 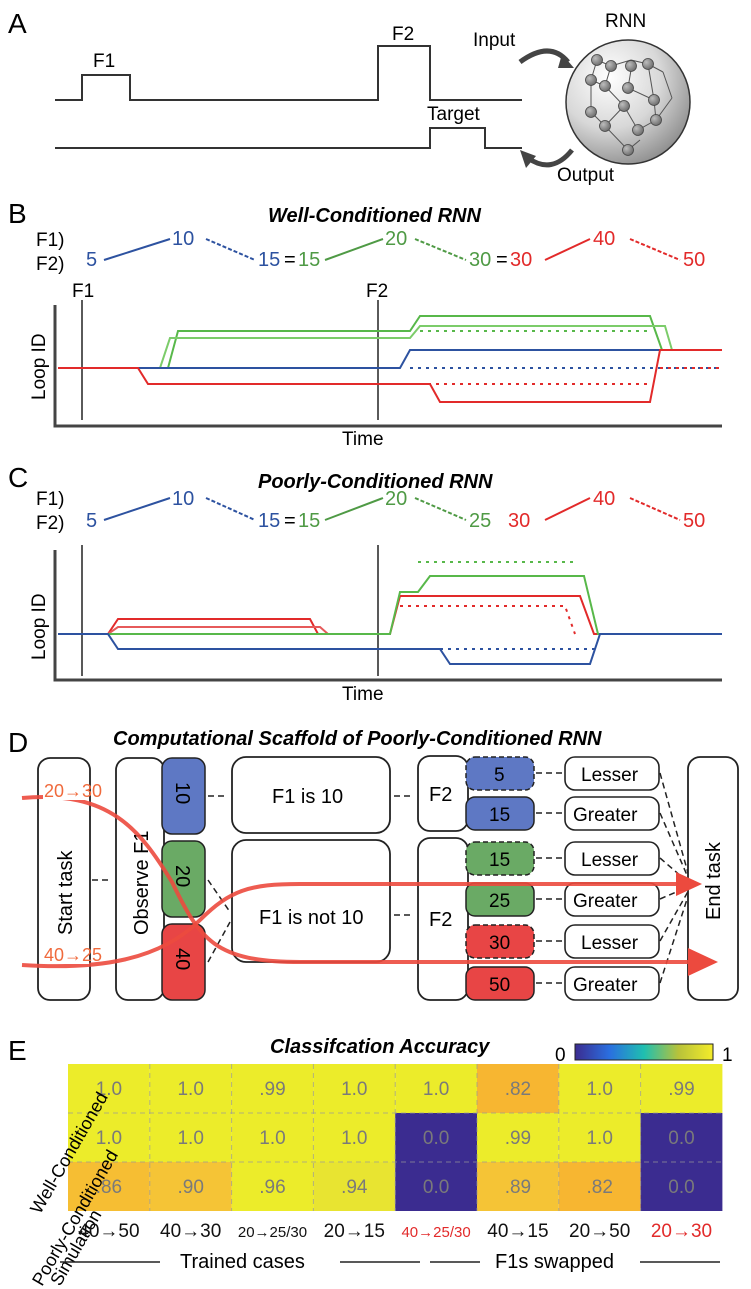 I want to click on c-val-30: 30, so click(x=519, y=521).